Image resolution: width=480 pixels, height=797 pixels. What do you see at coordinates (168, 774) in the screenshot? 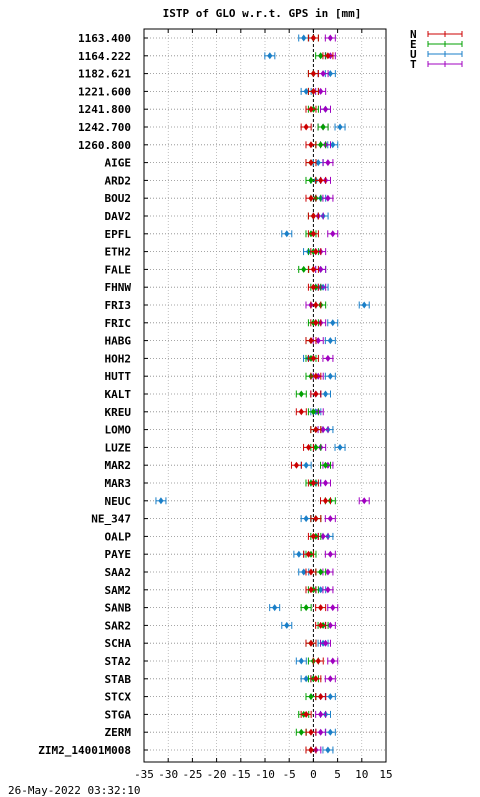
I see `x-tick-label: -30` at bounding box center [168, 774].